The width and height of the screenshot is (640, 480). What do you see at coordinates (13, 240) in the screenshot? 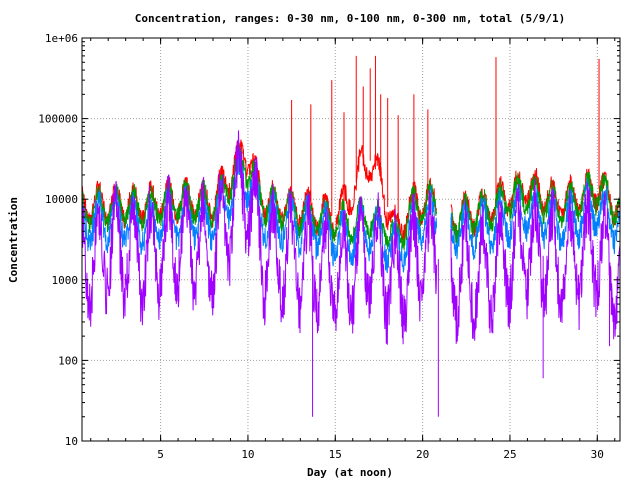
I see `y-axis-label: Concentration` at bounding box center [13, 240].